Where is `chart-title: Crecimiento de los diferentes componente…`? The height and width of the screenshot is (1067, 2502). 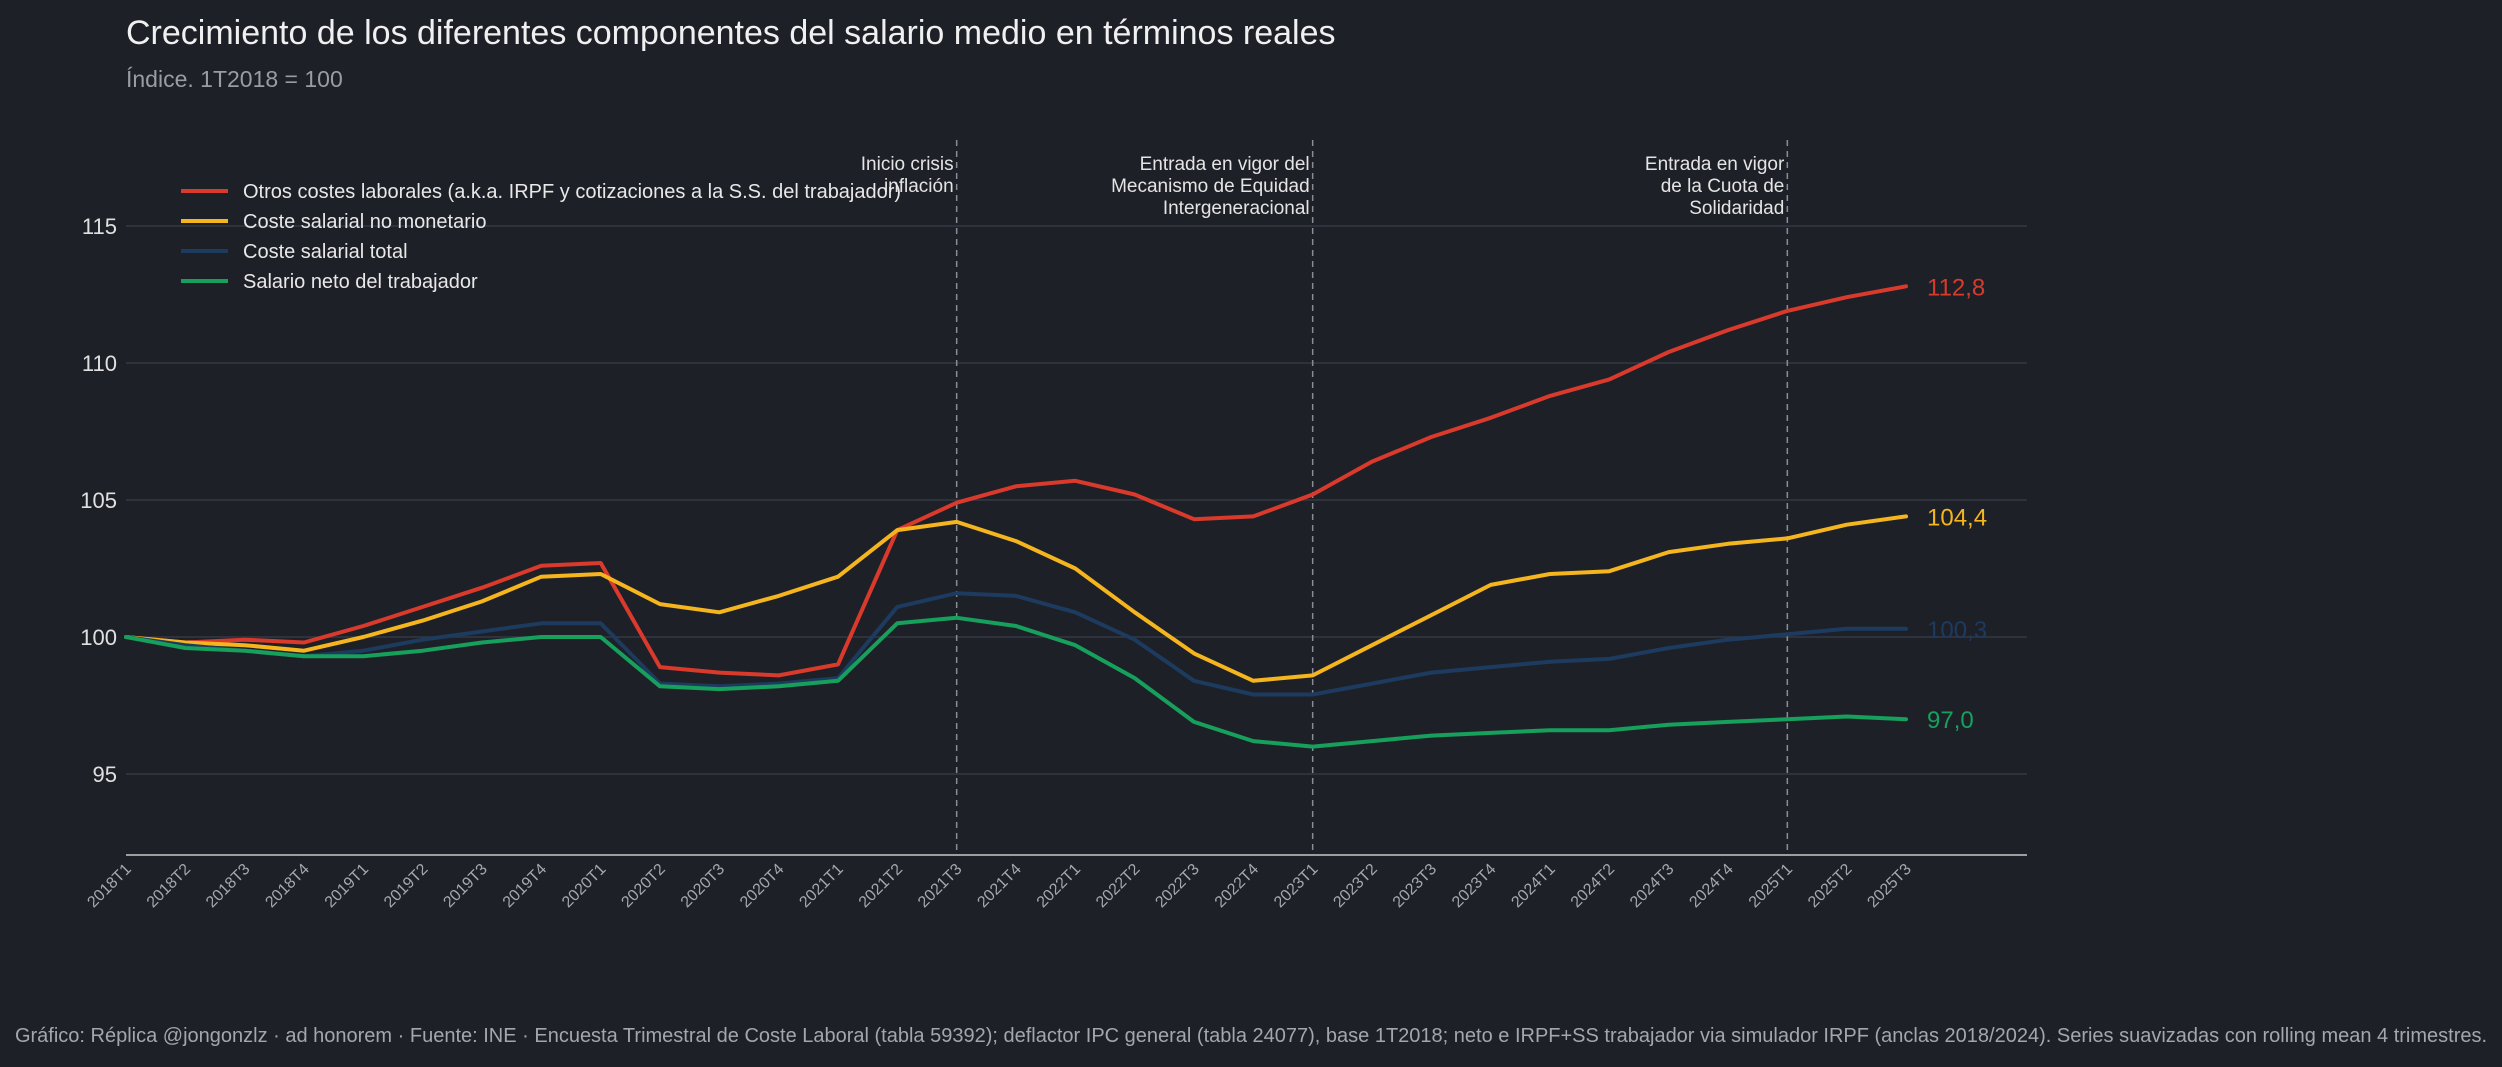
chart-title: Crecimiento de los diferentes componente… is located at coordinates (731, 33).